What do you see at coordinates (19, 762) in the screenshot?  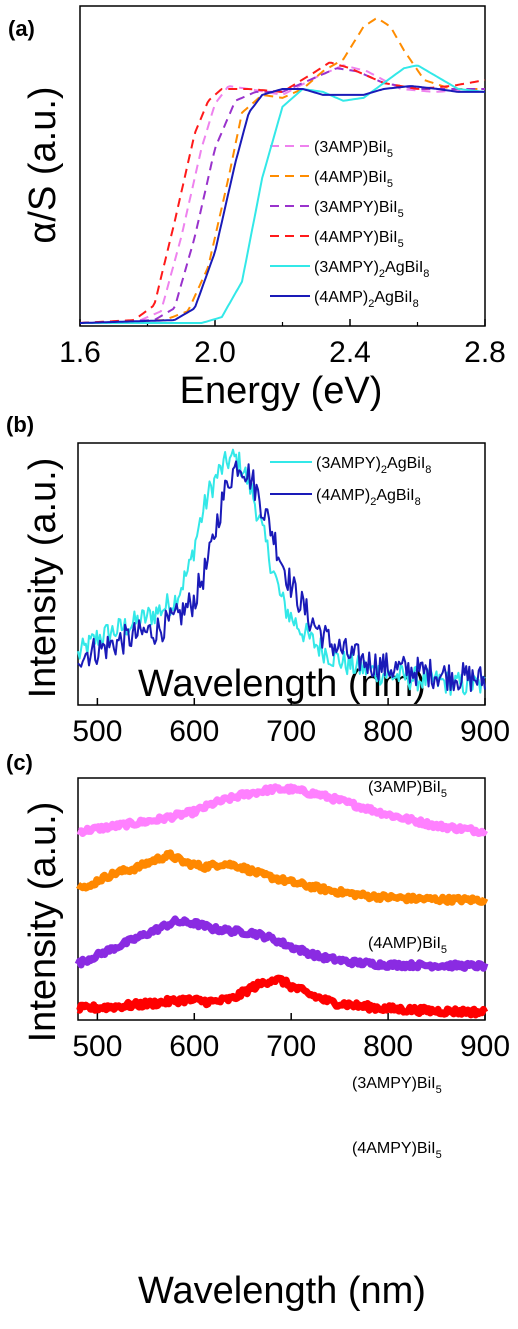 I see `panel-label-c: (c)` at bounding box center [19, 762].